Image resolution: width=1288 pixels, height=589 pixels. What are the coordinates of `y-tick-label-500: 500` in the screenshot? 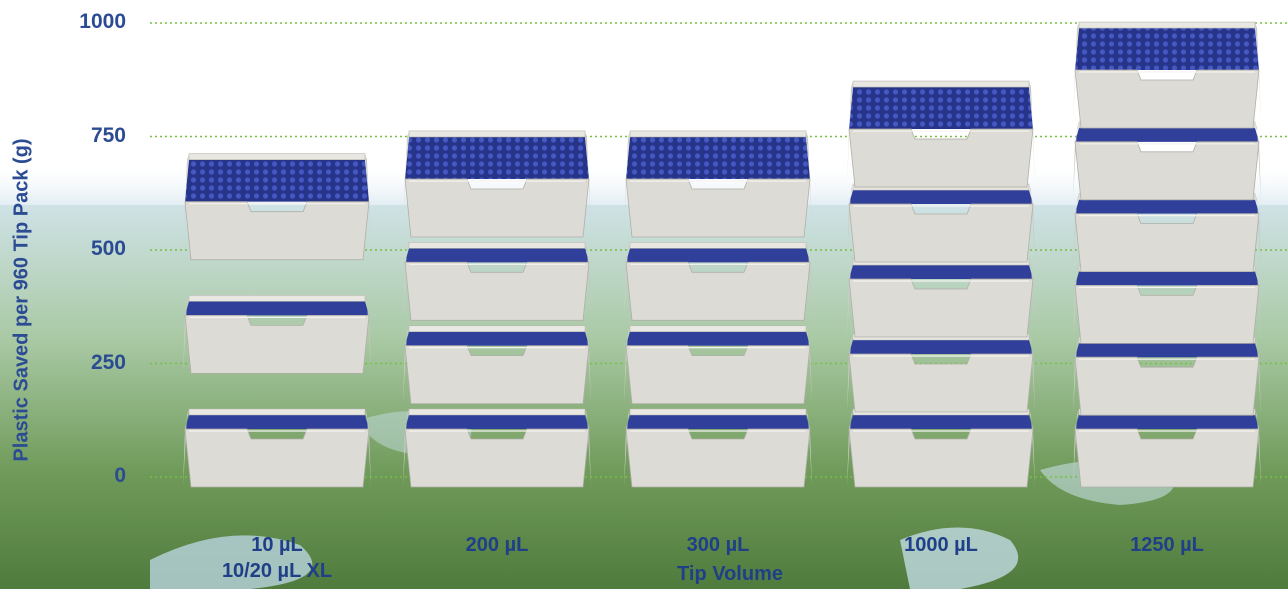 It's located at (108, 248).